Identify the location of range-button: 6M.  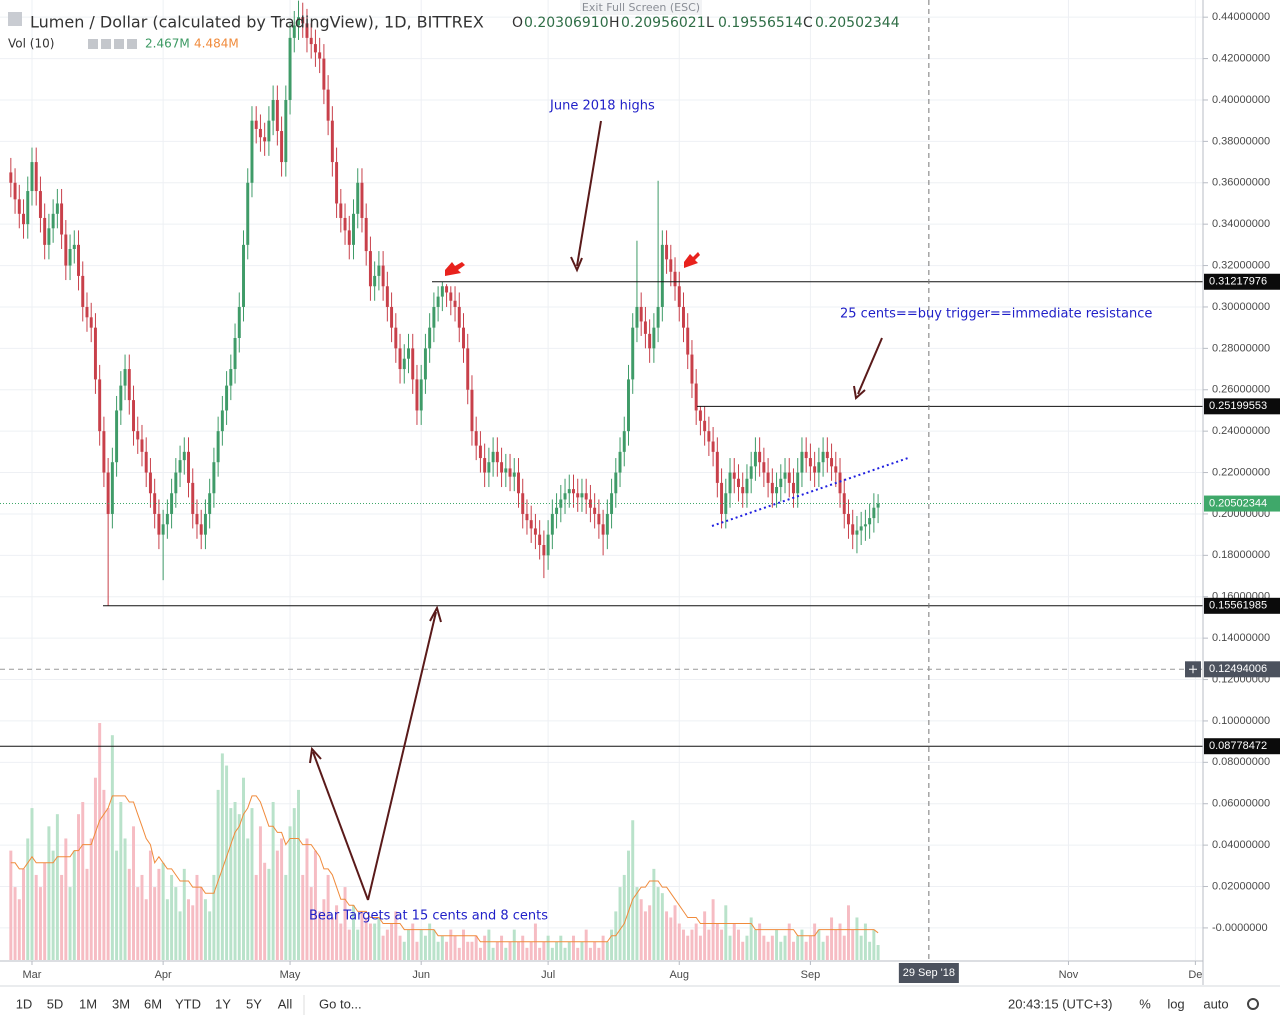
(153, 1003).